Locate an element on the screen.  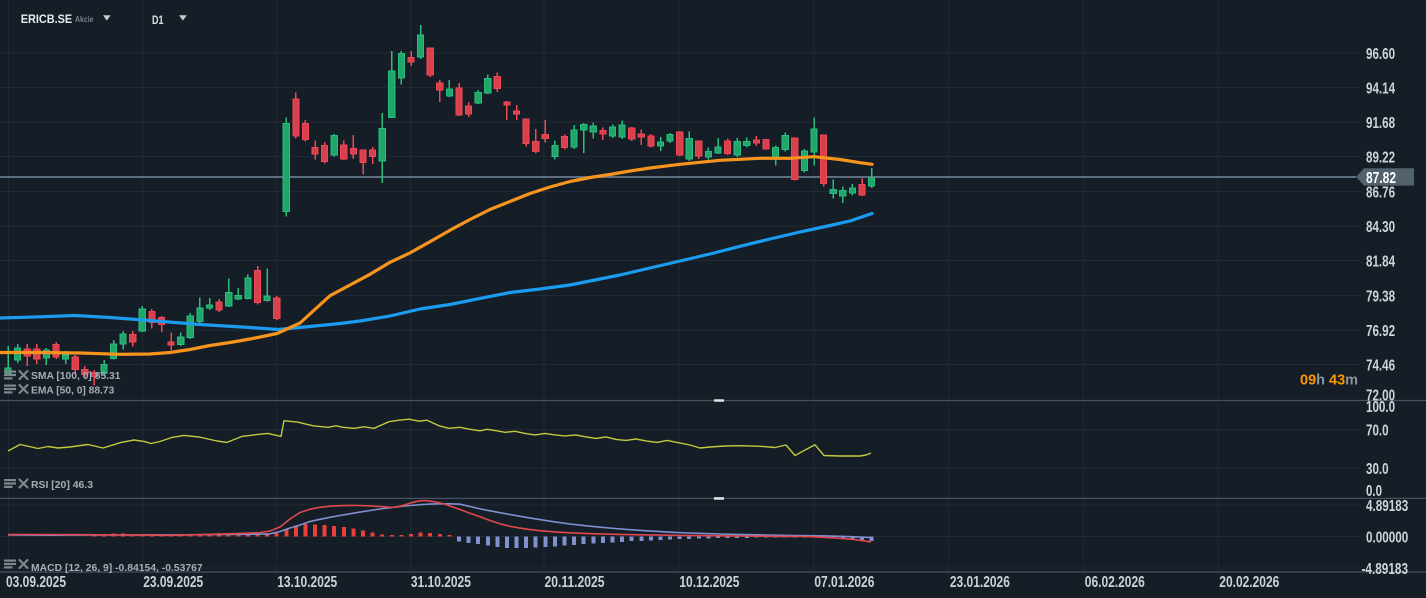
svg-text: EMA [50, 0] 88.73 is located at coordinates (72, 390).